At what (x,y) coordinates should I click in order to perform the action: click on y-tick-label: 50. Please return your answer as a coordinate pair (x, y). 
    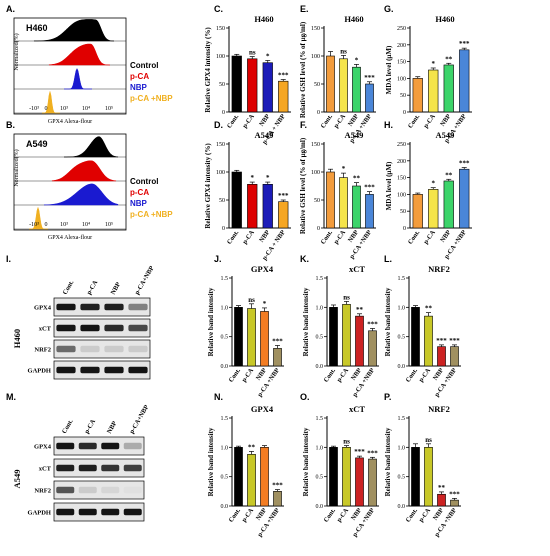
    Looking at the image, I should click on (222, 201).